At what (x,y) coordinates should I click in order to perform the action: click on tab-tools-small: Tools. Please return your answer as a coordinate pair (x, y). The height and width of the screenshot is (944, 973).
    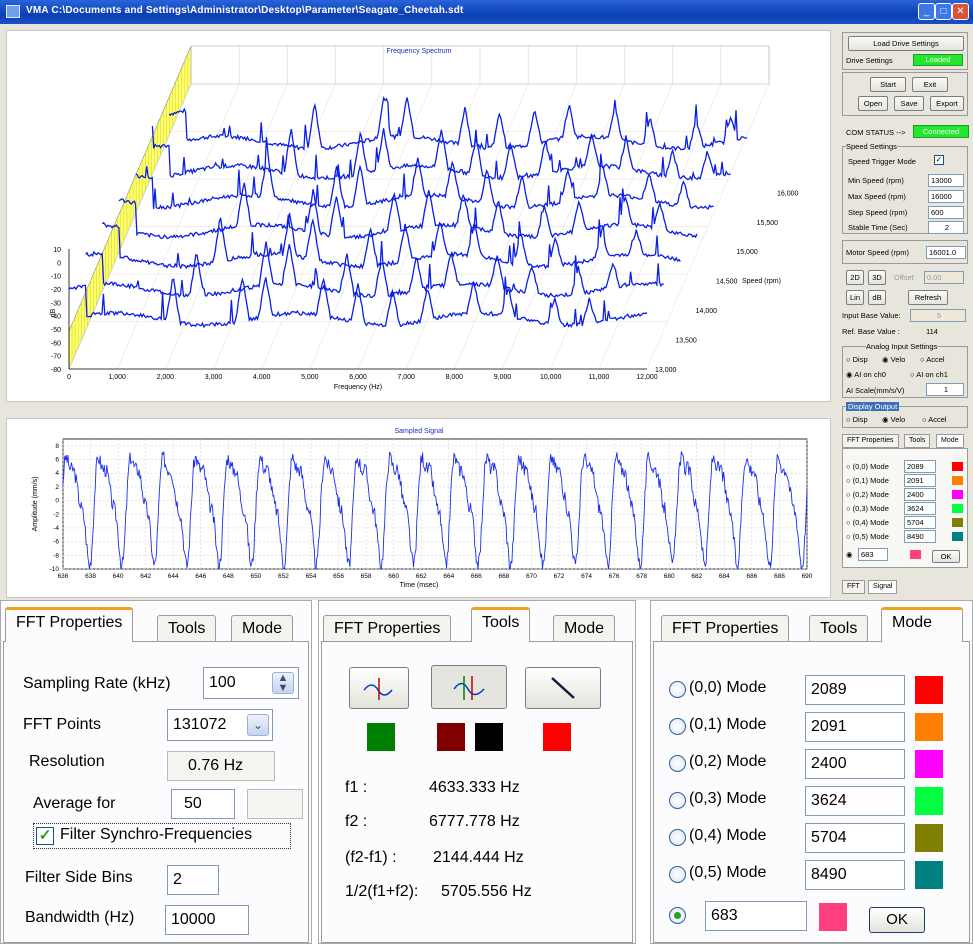
    Looking at the image, I should click on (917, 441).